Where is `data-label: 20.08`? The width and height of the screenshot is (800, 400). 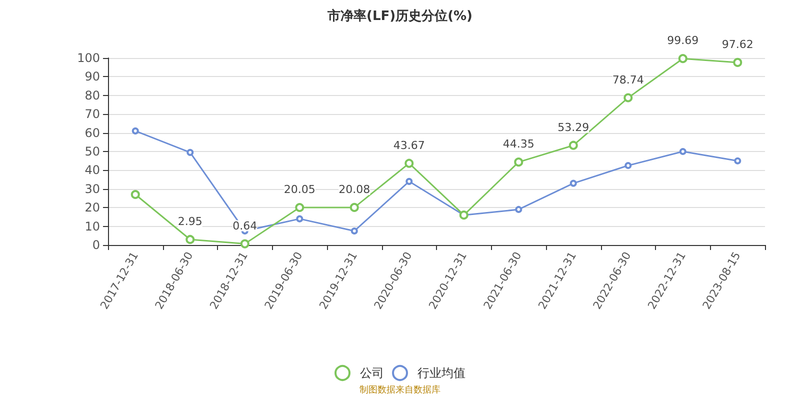
data-label: 20.08 is located at coordinates (354, 189).